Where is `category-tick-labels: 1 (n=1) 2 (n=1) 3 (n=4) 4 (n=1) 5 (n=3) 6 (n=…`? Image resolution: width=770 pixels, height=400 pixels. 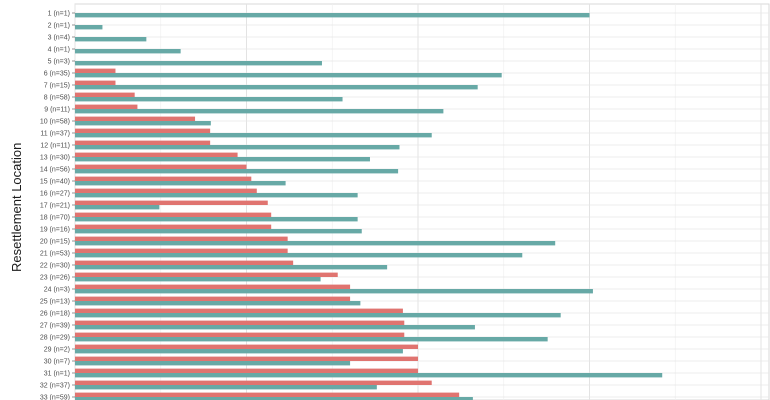
category-tick-labels: 1 (n=1) 2 (n=1) 3 (n=4) 4 (n=1) 5 (n=3) 6 (n=… is located at coordinates (57, 205).